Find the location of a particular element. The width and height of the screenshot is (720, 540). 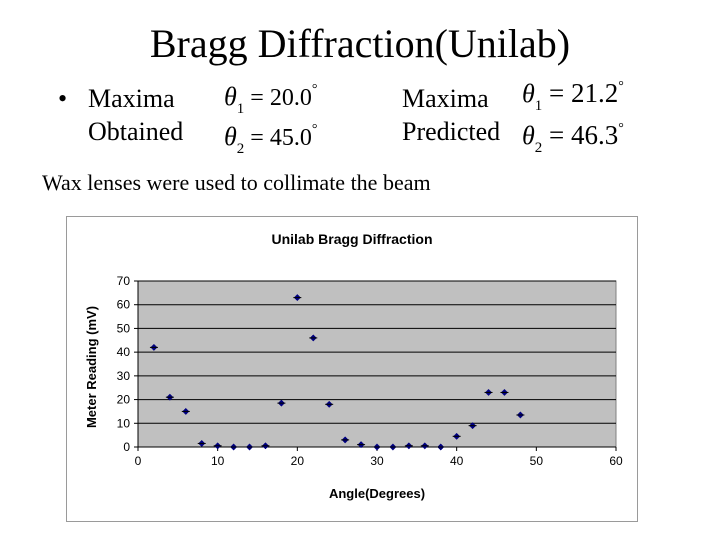

predicted-theta1-value: 21.2 is located at coordinates (595, 93).